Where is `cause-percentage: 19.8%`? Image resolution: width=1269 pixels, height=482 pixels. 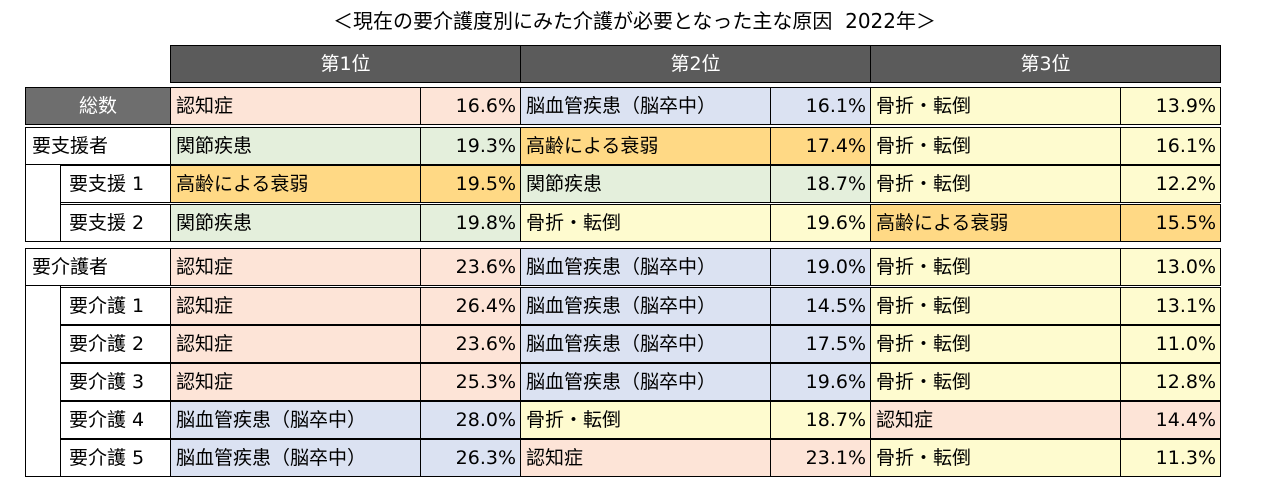 cause-percentage: 19.8% is located at coordinates (470, 223).